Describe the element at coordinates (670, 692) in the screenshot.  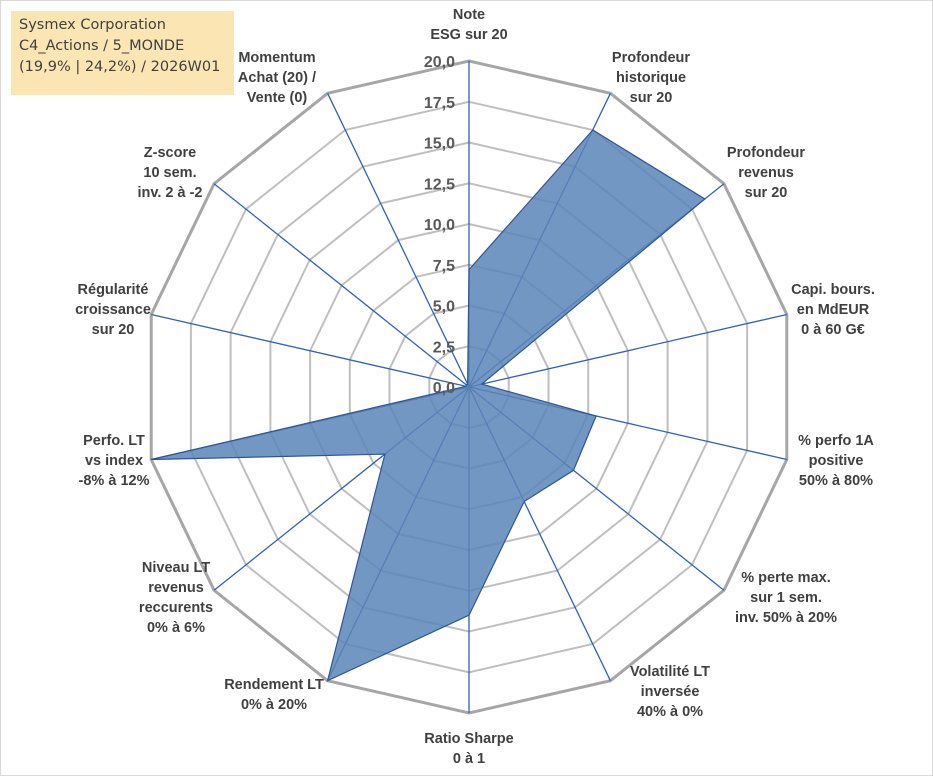
I see `category-label-line: inversée` at that location.